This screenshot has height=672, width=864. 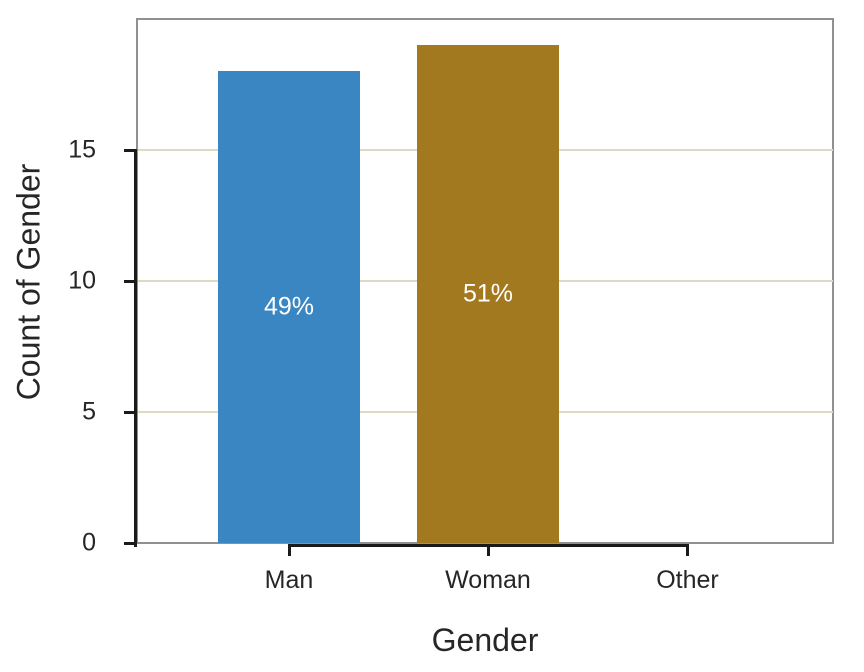 I want to click on bar-value-label-woman: 51%, so click(x=488, y=293).